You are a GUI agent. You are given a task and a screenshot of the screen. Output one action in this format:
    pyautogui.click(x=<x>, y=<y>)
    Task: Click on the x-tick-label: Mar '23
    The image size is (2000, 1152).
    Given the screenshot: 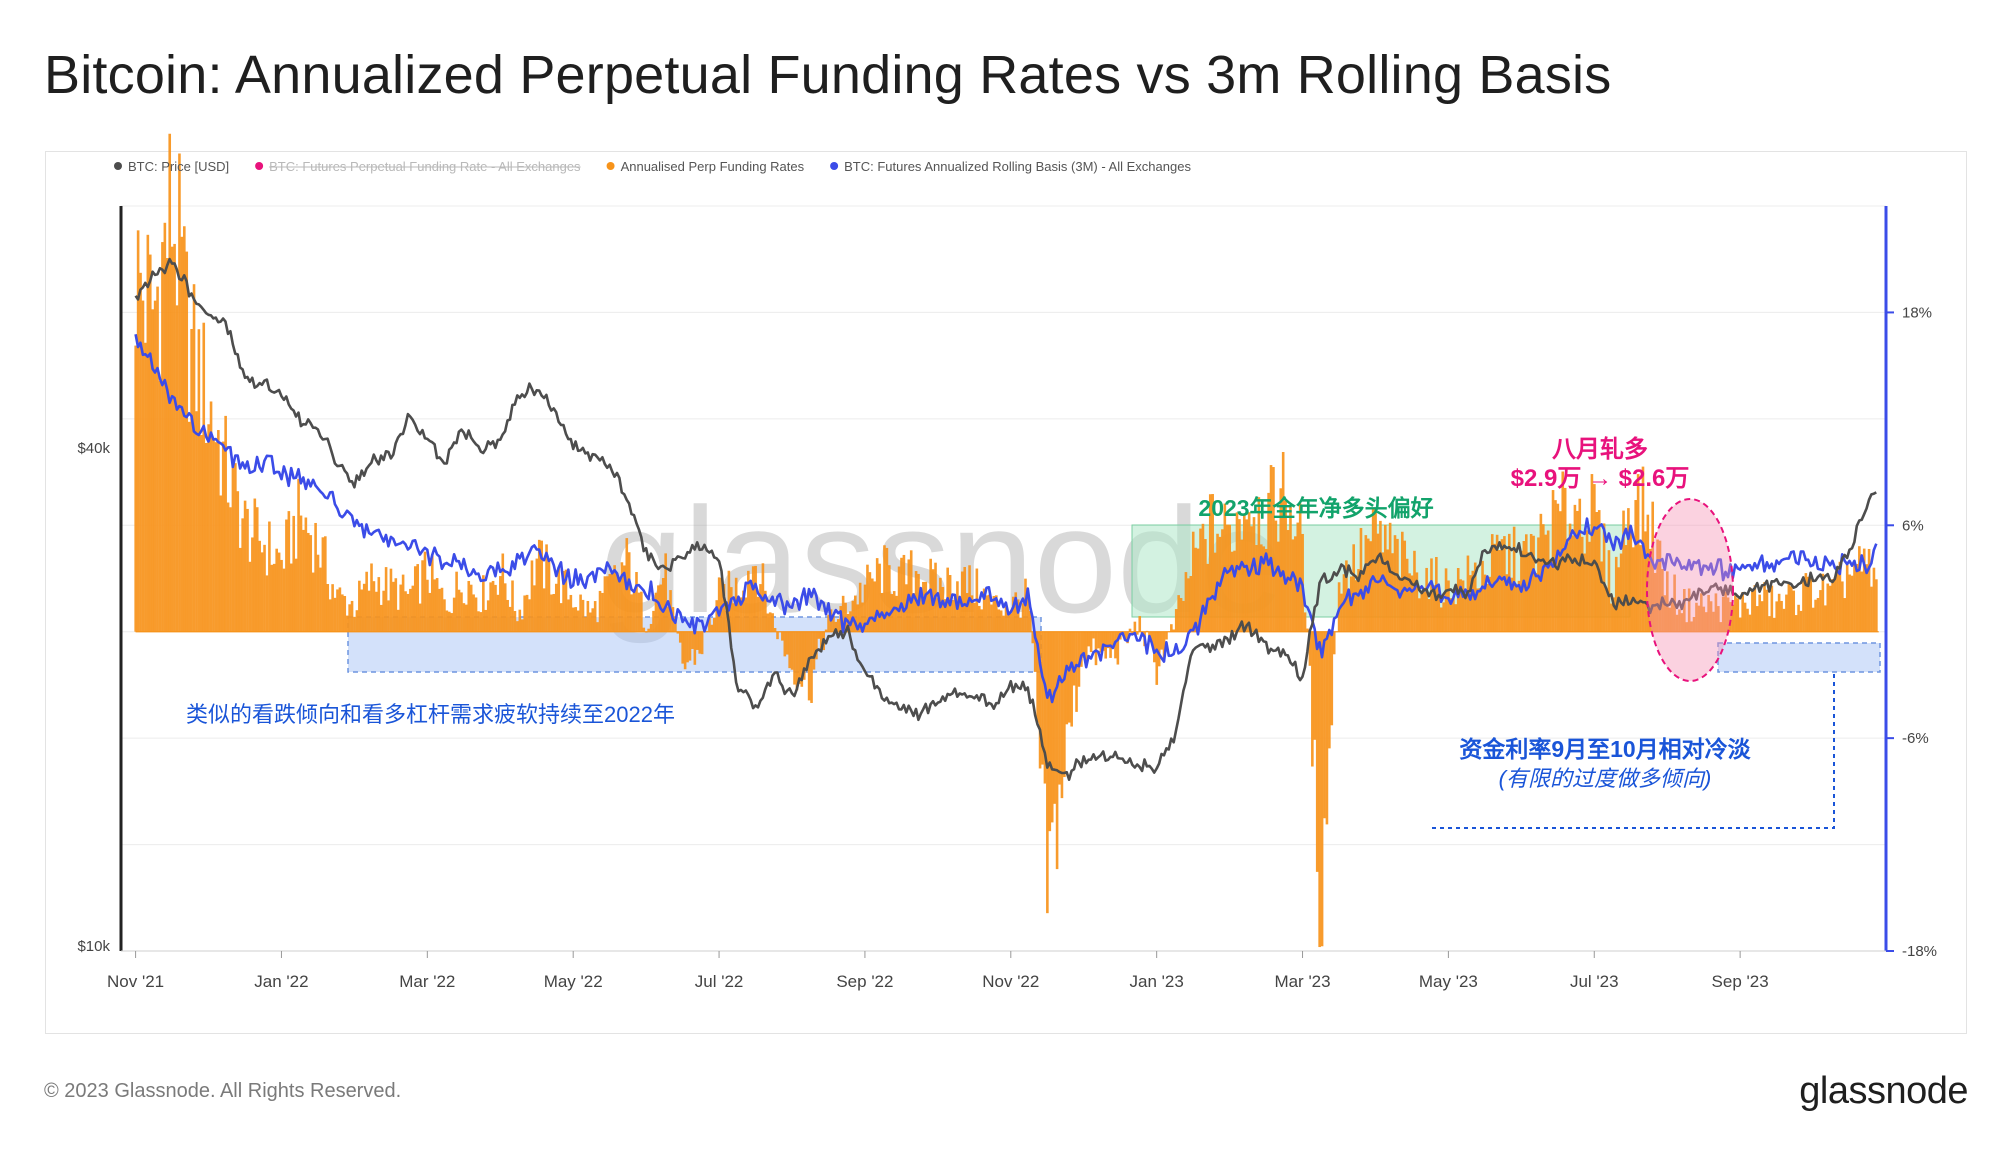 What is the action you would take?
    pyautogui.click(x=1302, y=981)
    